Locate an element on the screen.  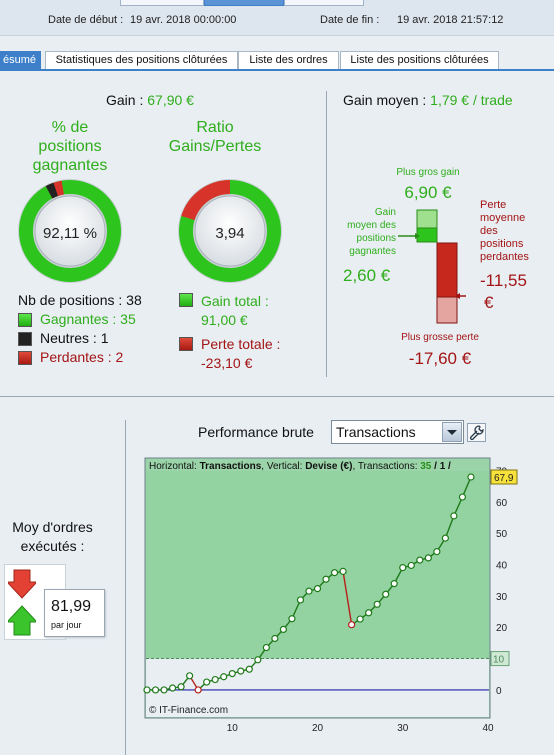
orders-title: Moy d'ordres exécutés : is located at coordinates (52, 537).